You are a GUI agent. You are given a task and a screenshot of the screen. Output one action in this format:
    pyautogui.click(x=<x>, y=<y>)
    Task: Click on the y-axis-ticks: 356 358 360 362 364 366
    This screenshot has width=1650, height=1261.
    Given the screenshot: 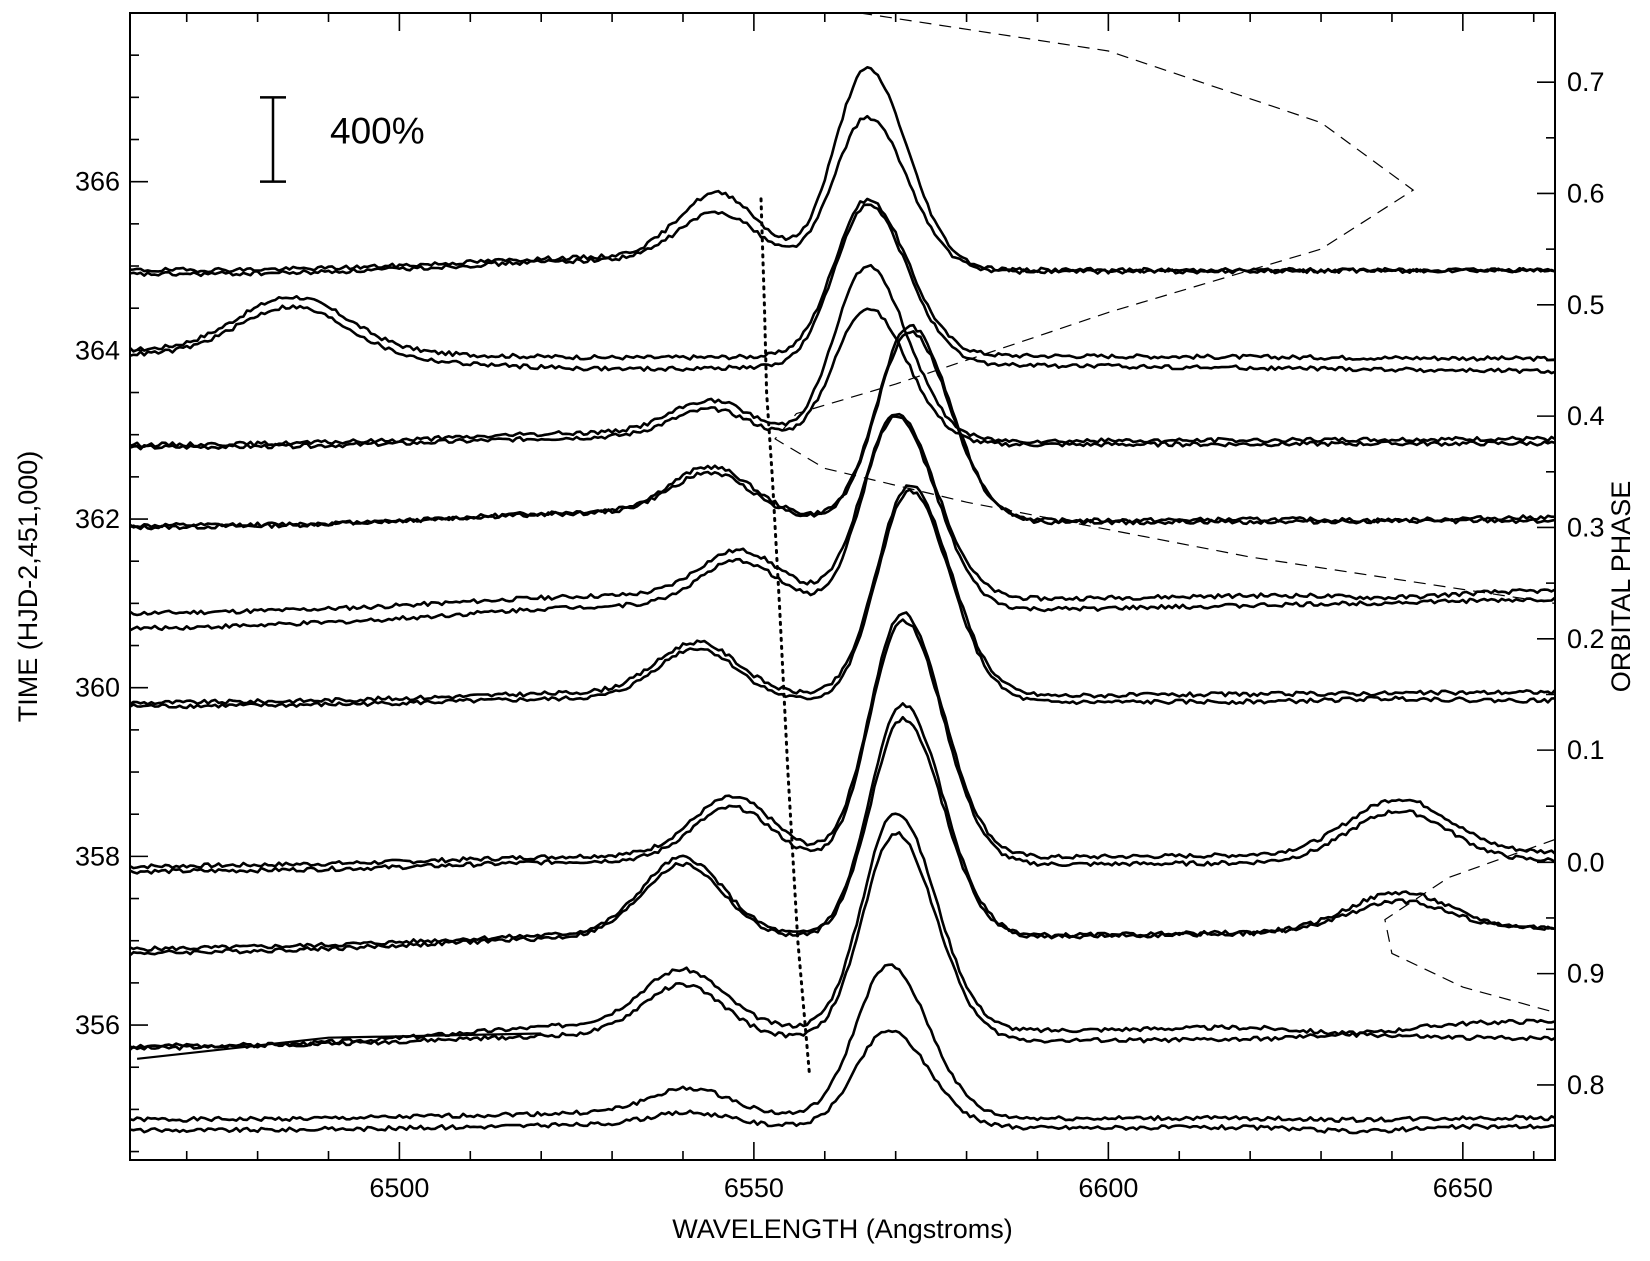 What is the action you would take?
    pyautogui.click(x=111, y=582)
    